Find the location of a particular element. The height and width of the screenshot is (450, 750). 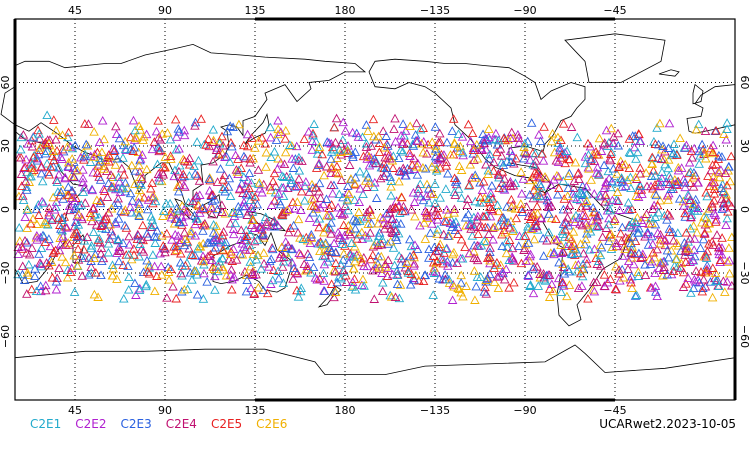

coastline is located at coordinates (329, 296).